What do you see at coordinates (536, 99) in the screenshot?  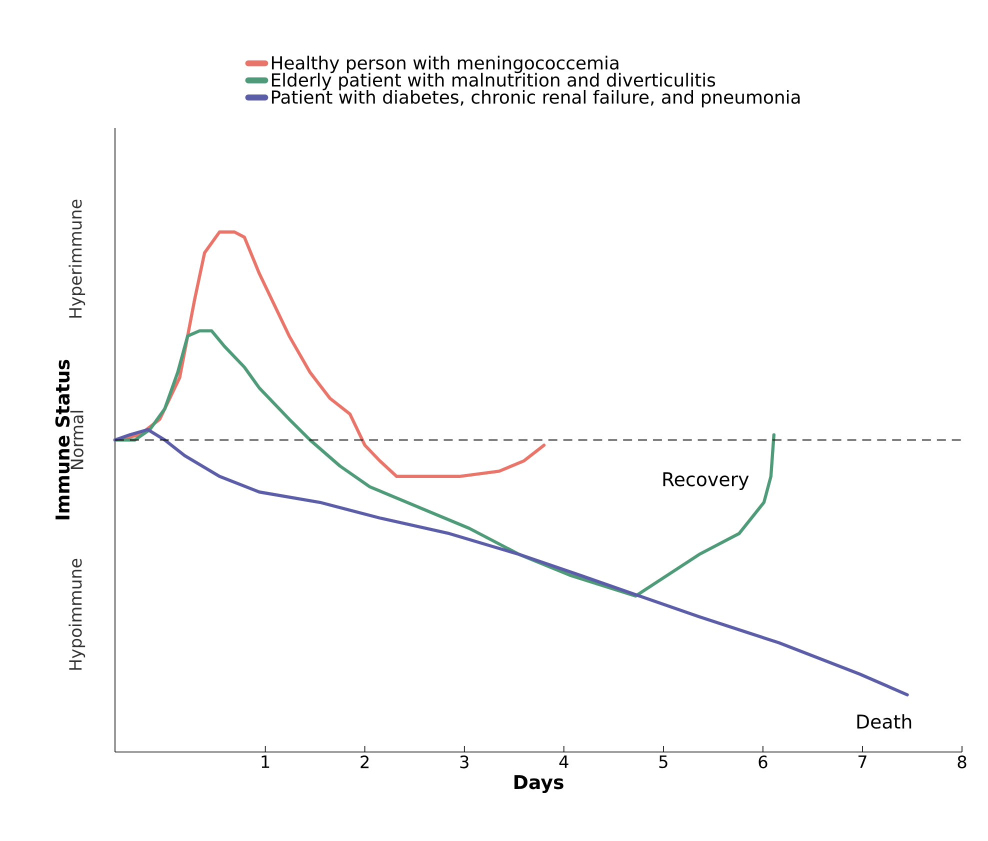 I see `legend-label: Patient with diabetes, chronic renal failure, and pneumonia` at bounding box center [536, 99].